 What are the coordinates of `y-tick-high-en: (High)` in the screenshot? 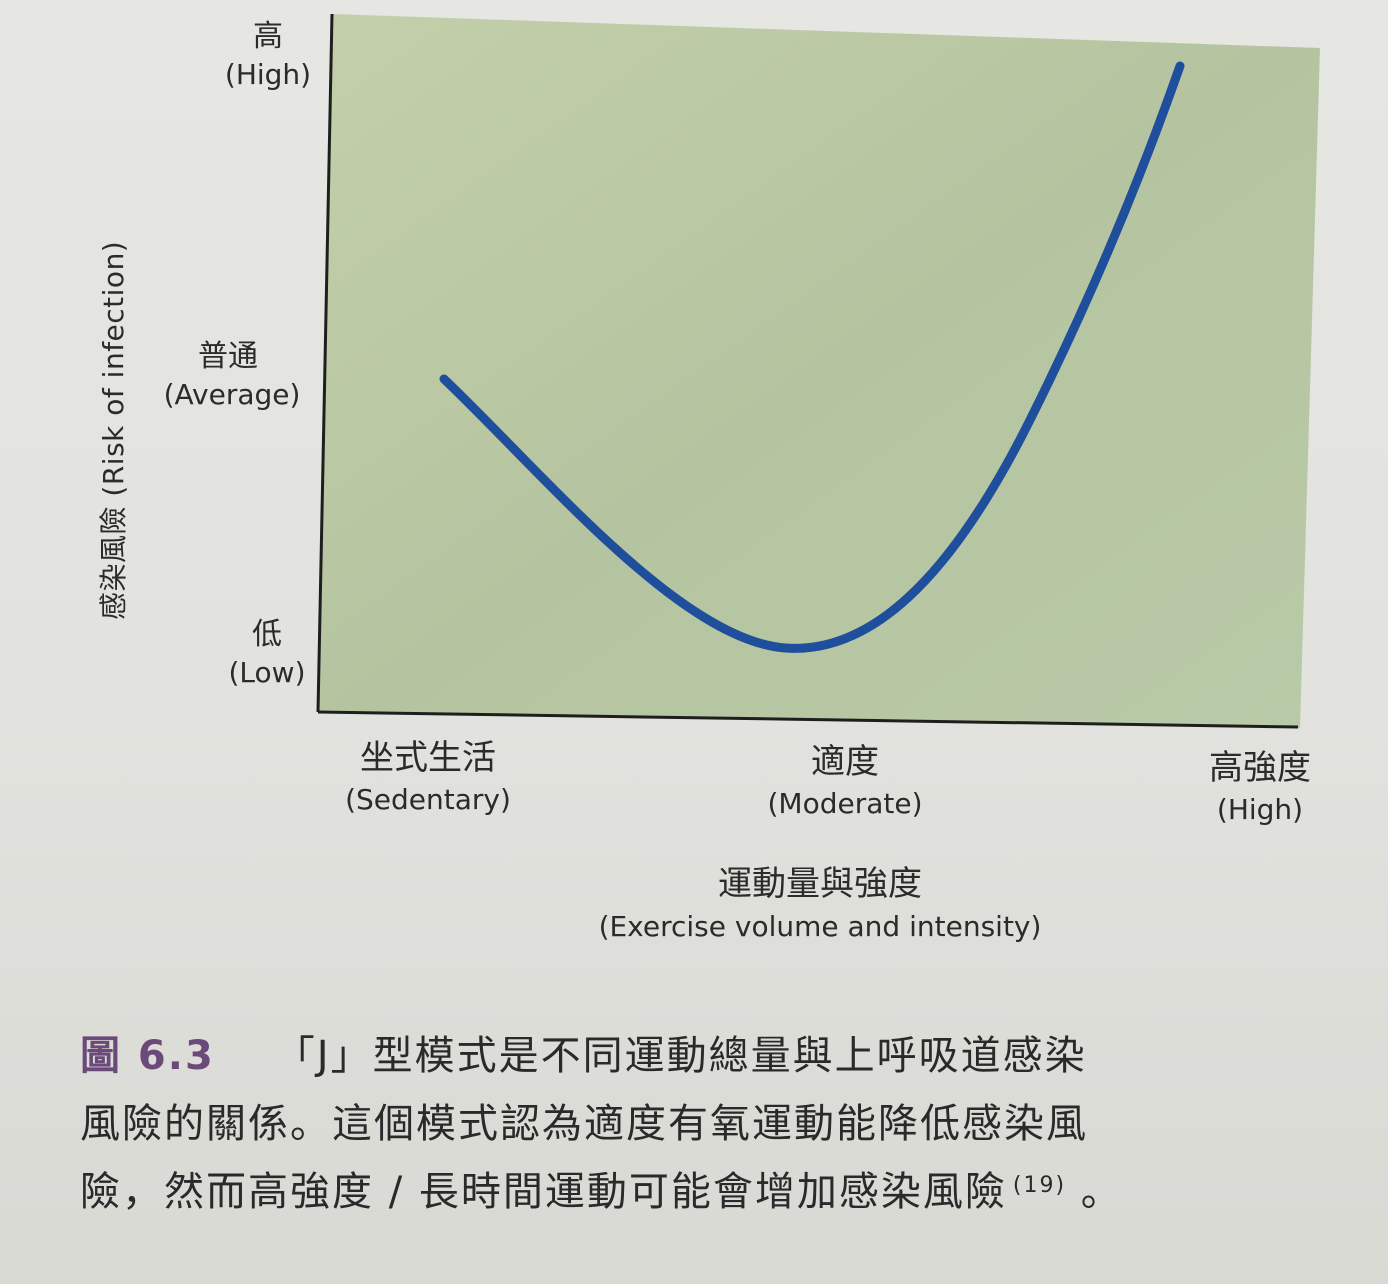 It's located at (268, 74).